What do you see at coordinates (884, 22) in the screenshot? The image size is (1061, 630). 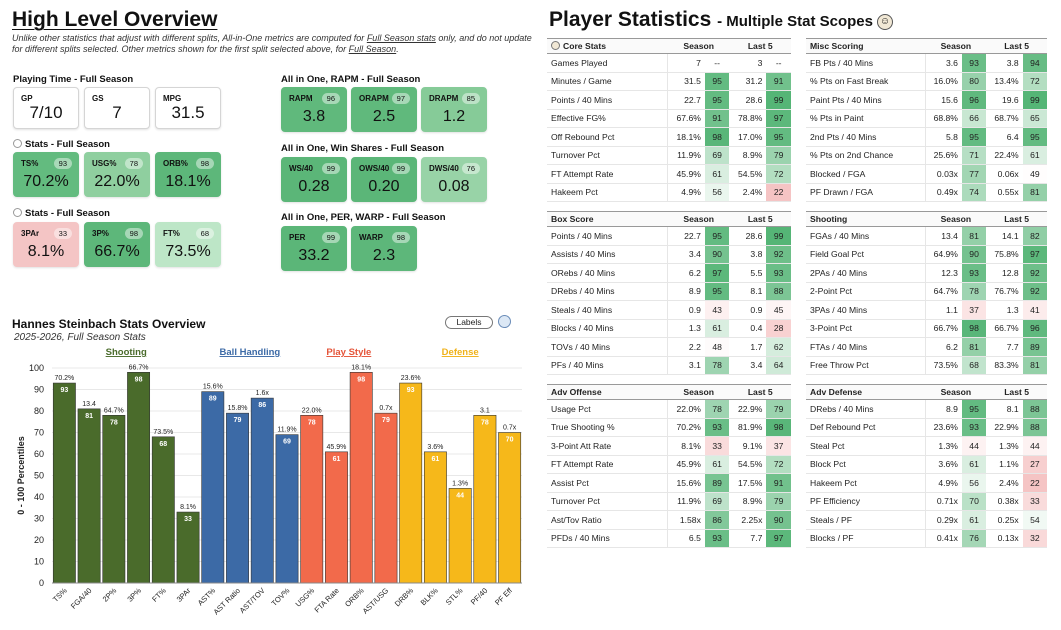 I see `person-icon: ☺` at bounding box center [884, 22].